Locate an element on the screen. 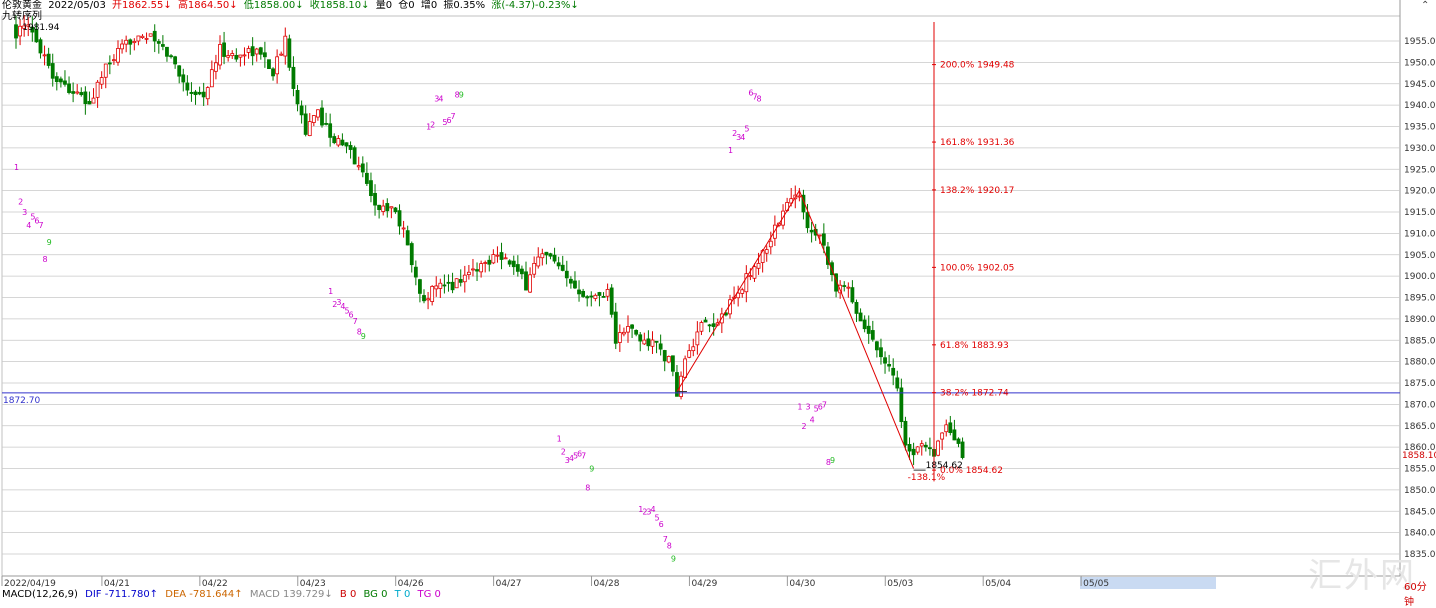 This screenshot has width=1436, height=608. fib-level-label: 200.0% 1949.48 is located at coordinates (977, 66).